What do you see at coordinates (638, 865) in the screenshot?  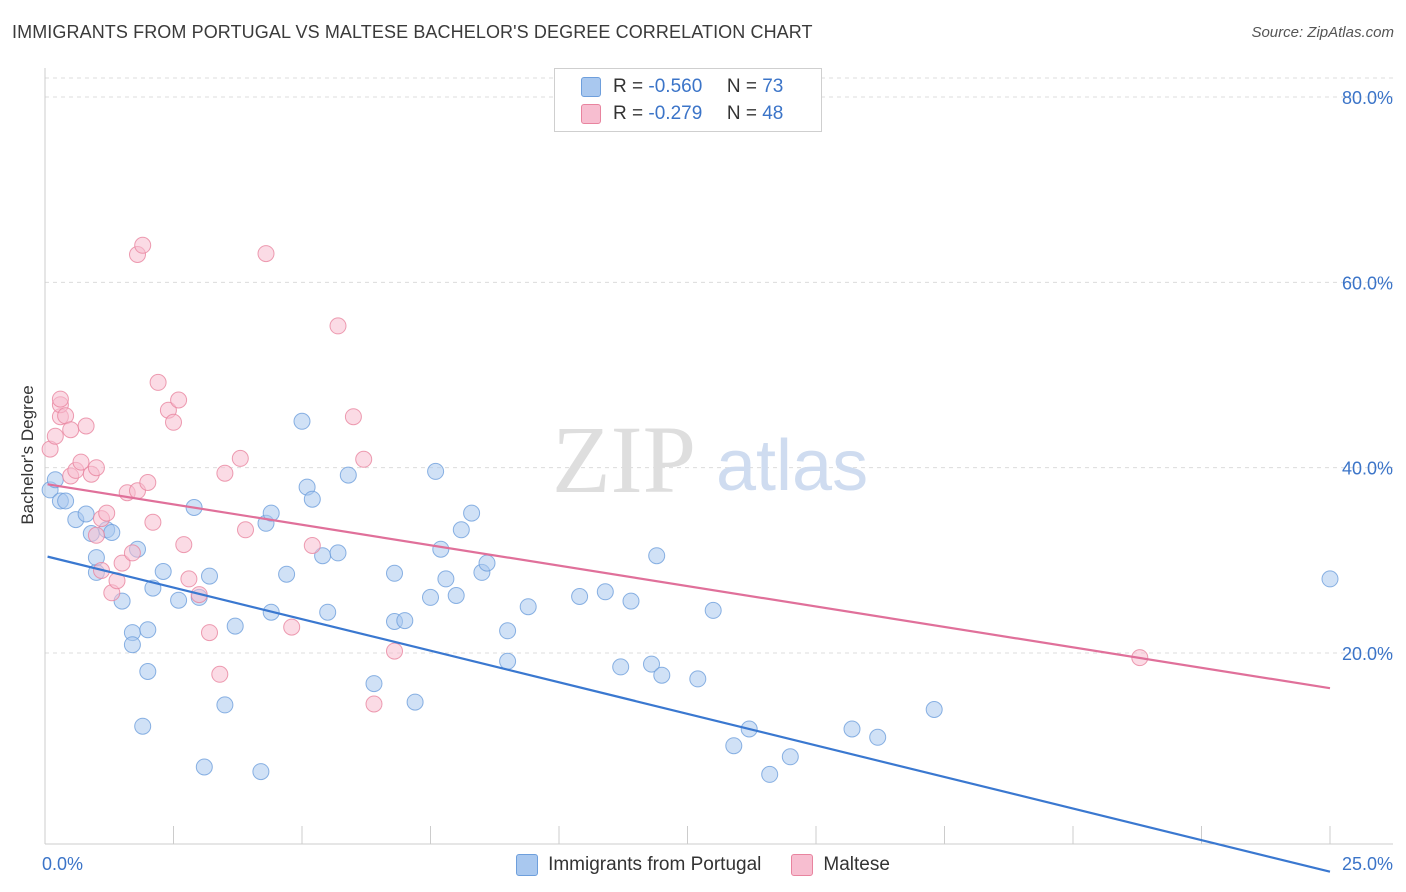 I see `legend-item-portugal: Immigrants from Portugal` at bounding box center [638, 865].